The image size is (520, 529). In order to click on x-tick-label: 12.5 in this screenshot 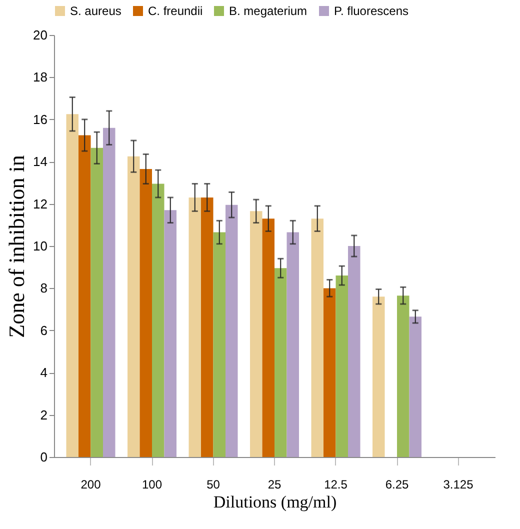, I will do `click(336, 485)`.